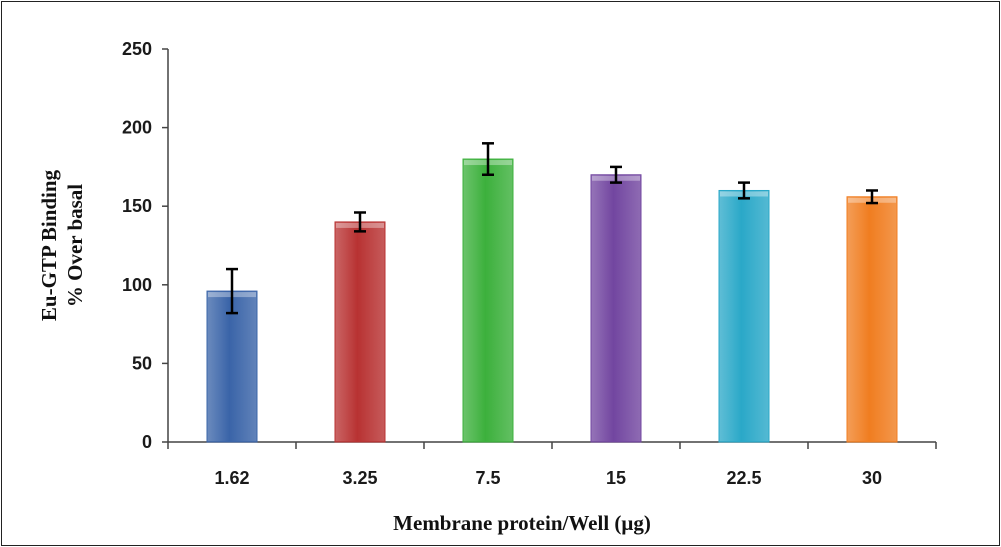  I want to click on error-bar-3.25, so click(360, 222).